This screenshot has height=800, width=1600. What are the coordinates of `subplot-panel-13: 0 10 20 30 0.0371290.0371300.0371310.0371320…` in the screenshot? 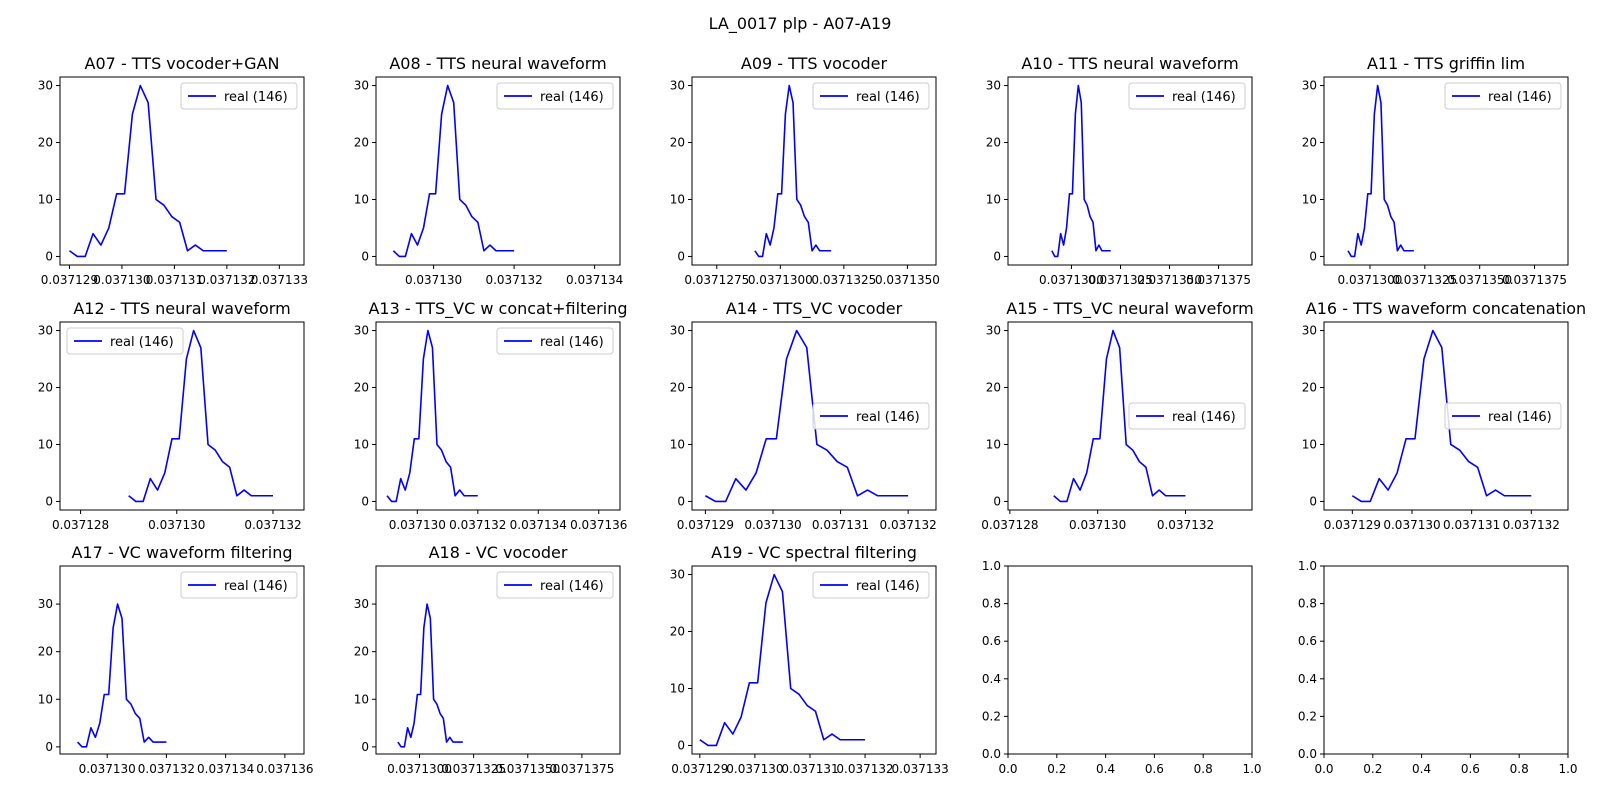 It's located at (809, 659).